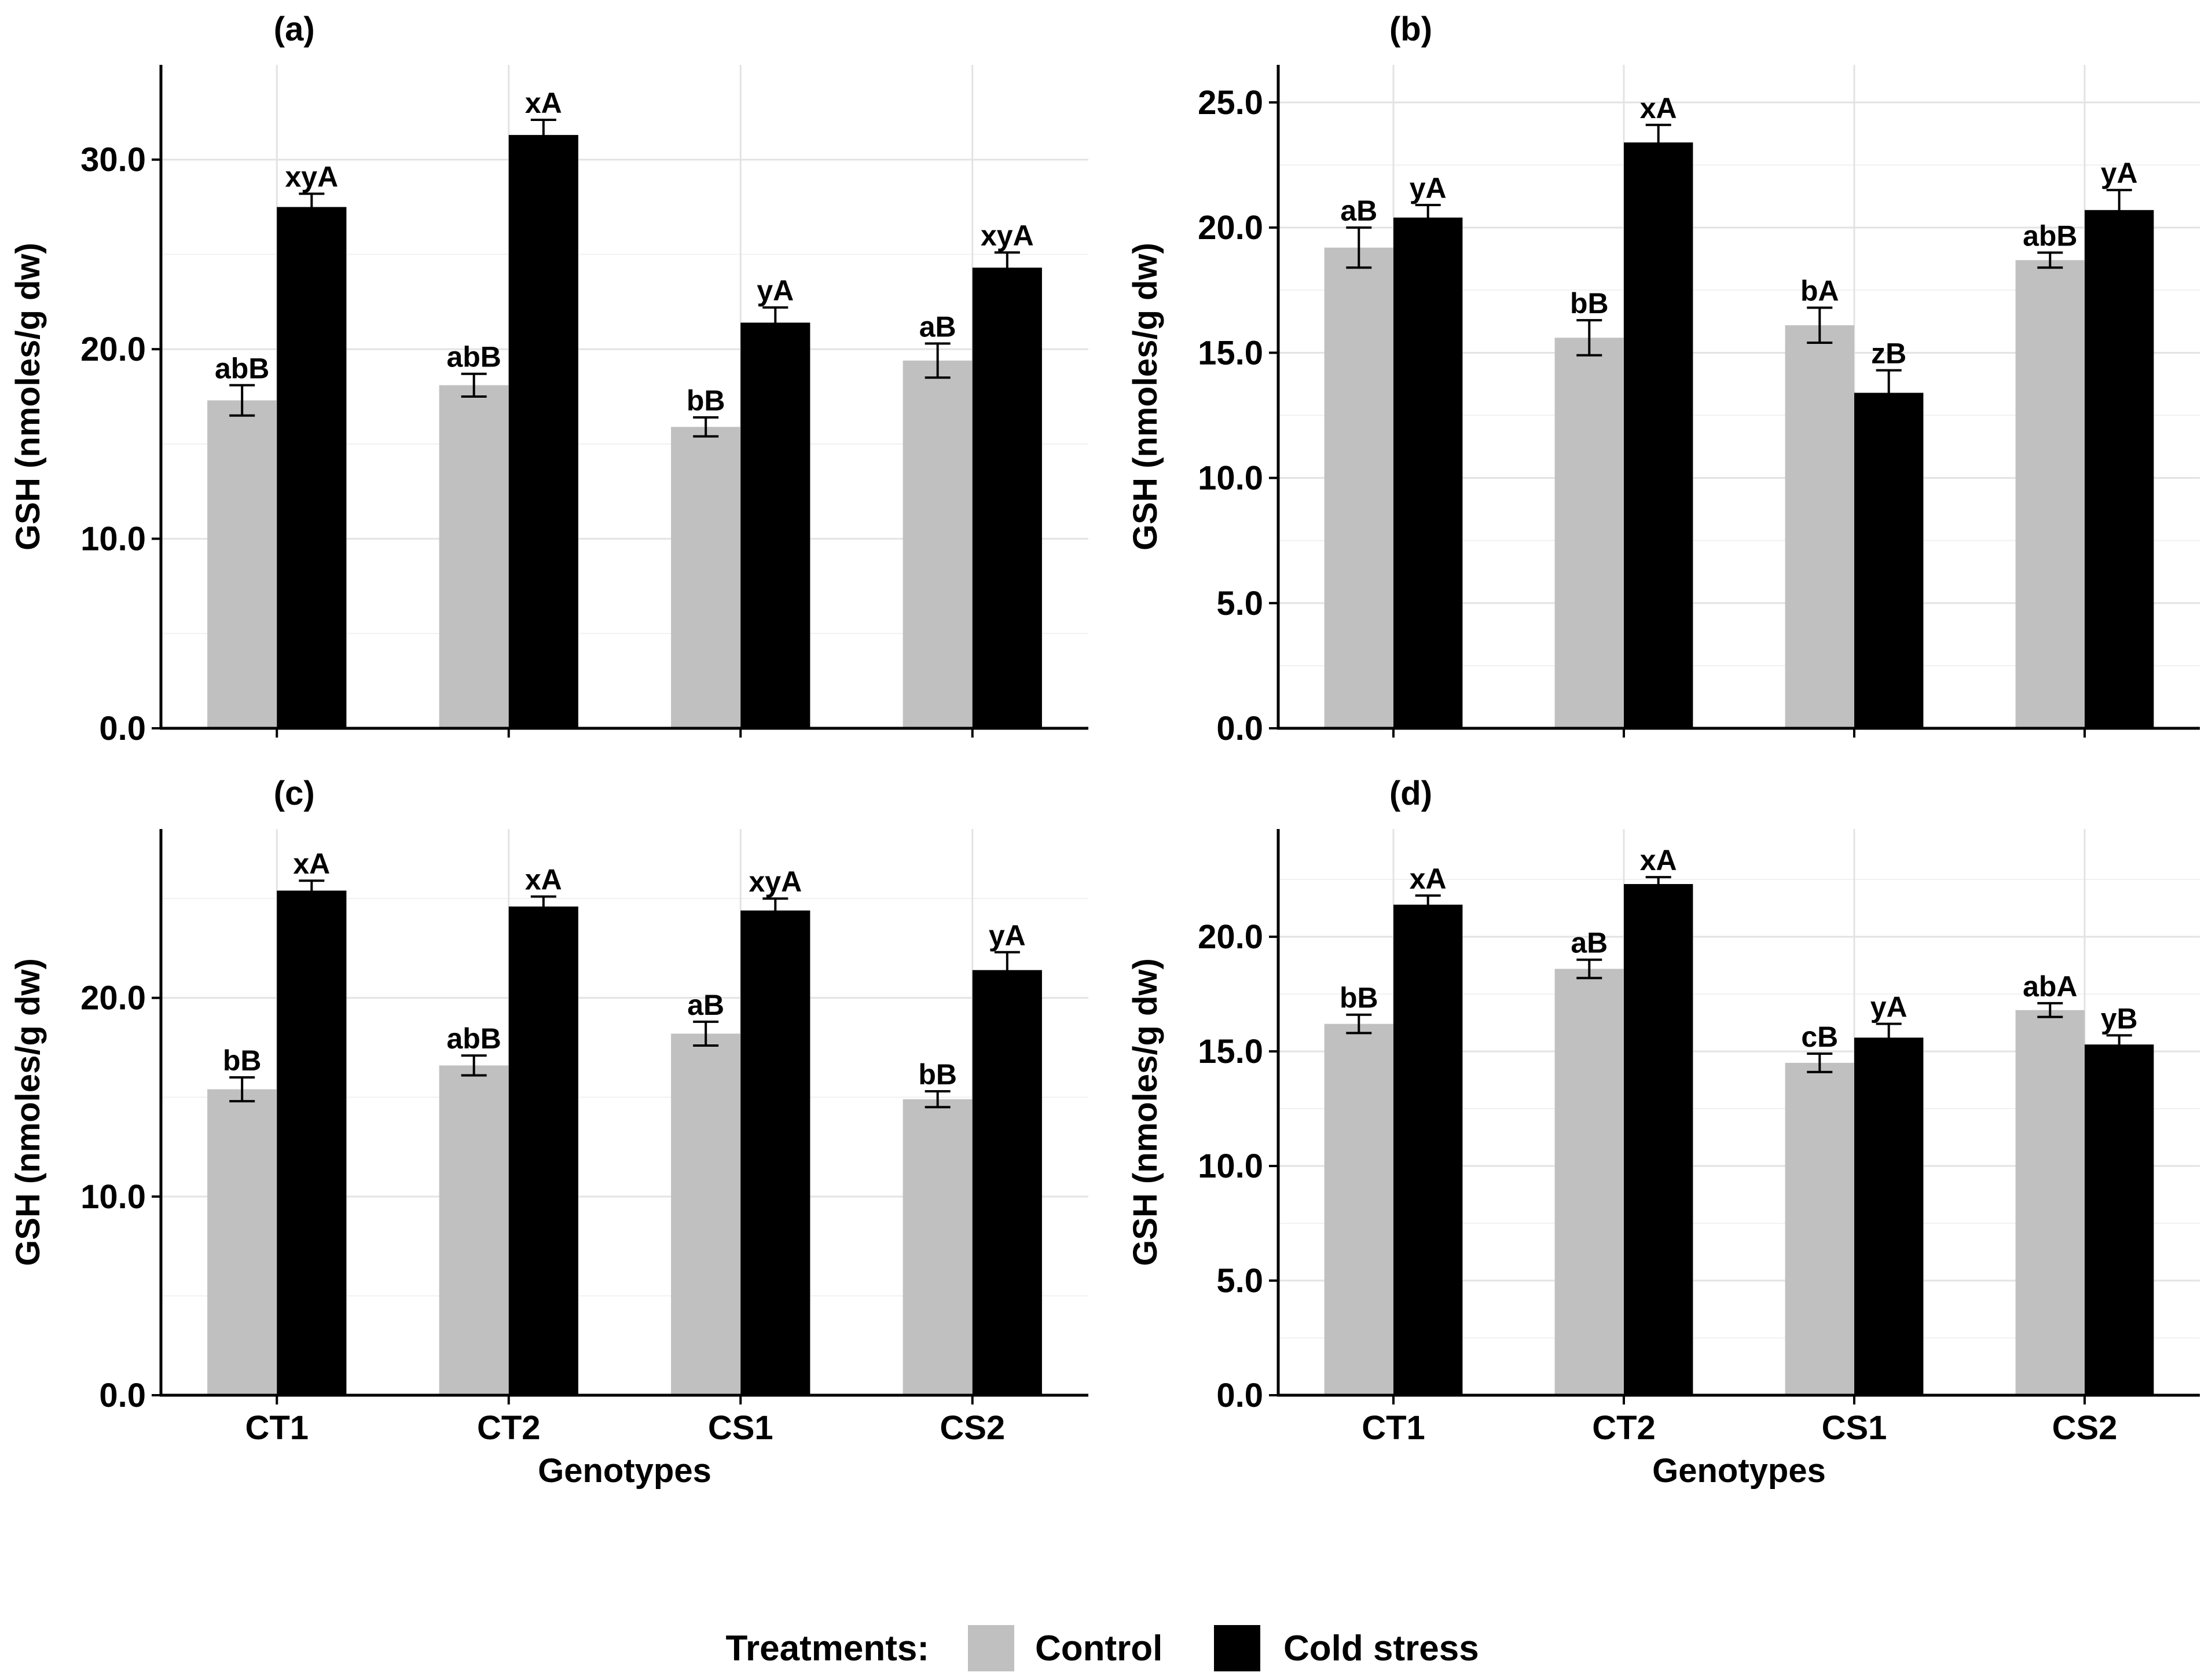  I want to click on y-tick-label: 30.0, so click(113, 160).